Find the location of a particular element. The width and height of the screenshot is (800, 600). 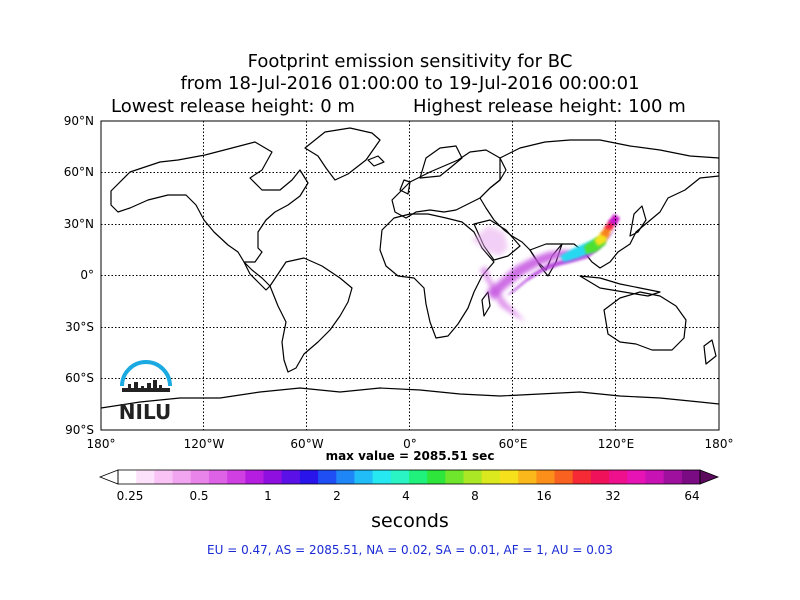

colorbar-tick-16: 16 is located at coordinates (544, 496).